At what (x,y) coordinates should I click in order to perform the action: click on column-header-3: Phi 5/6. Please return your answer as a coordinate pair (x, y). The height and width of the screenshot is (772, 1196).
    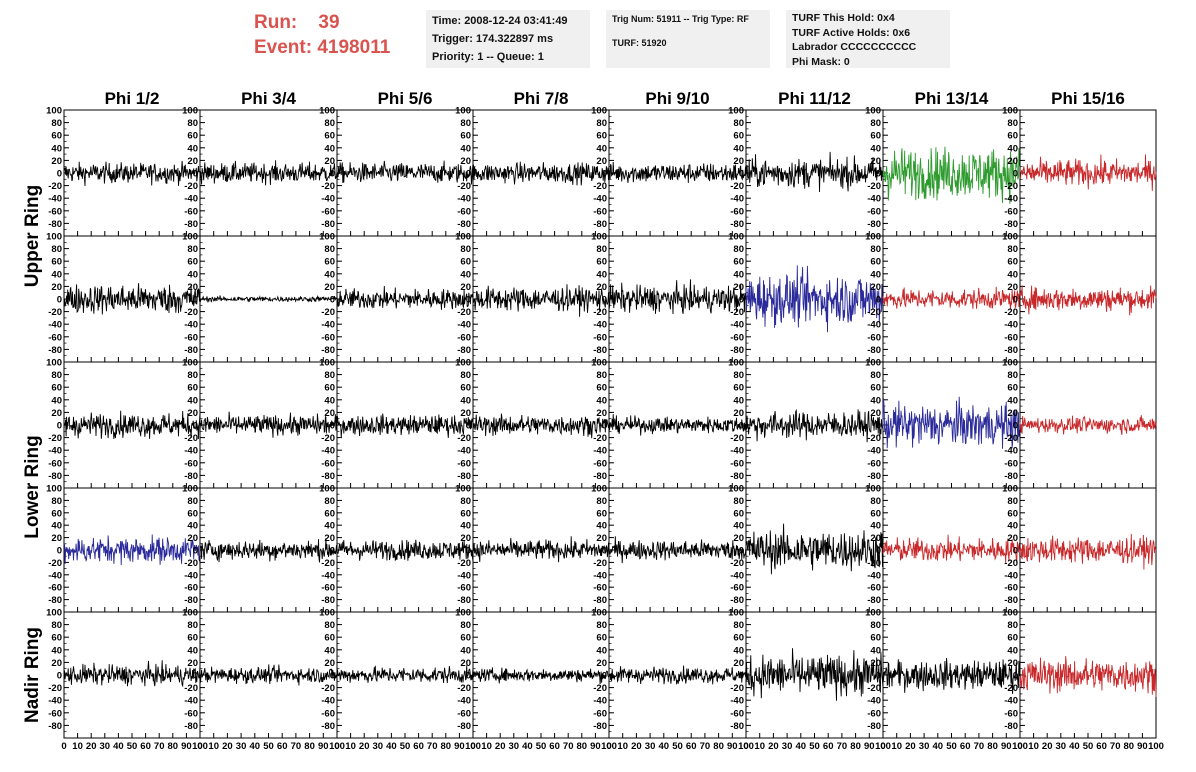
    Looking at the image, I should click on (405, 98).